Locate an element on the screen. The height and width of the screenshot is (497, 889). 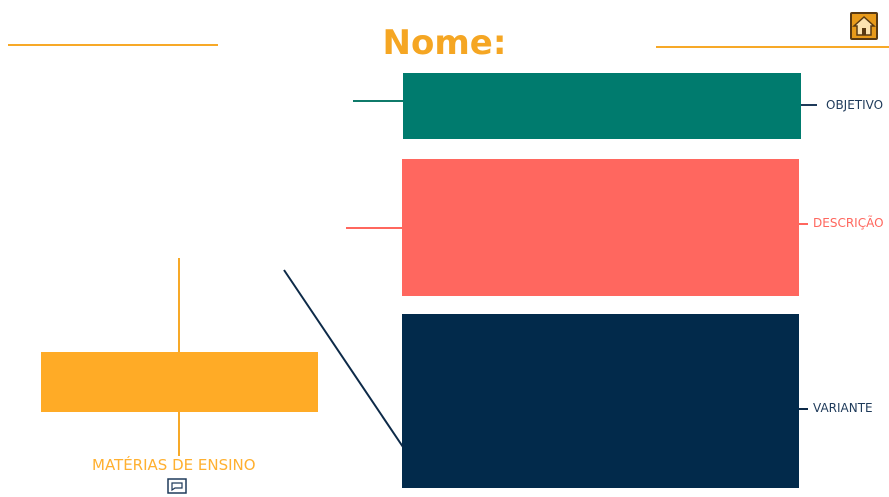
title-rule-right is located at coordinates (772, 47).